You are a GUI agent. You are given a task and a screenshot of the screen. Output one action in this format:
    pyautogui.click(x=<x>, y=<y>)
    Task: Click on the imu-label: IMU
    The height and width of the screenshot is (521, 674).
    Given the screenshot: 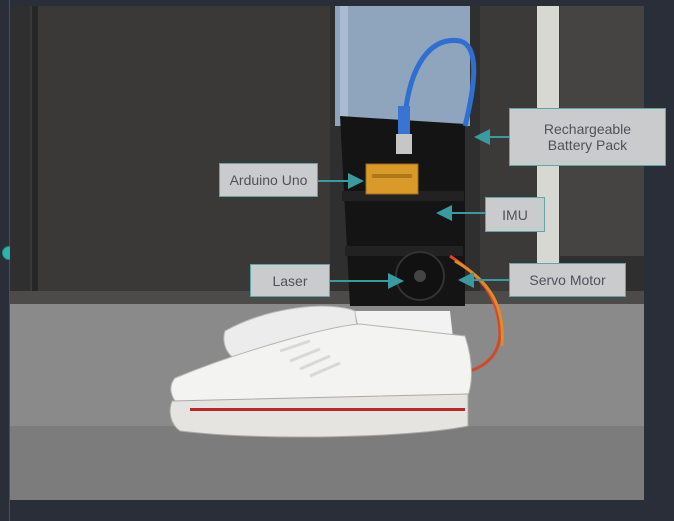 What is the action you would take?
    pyautogui.click(x=515, y=214)
    